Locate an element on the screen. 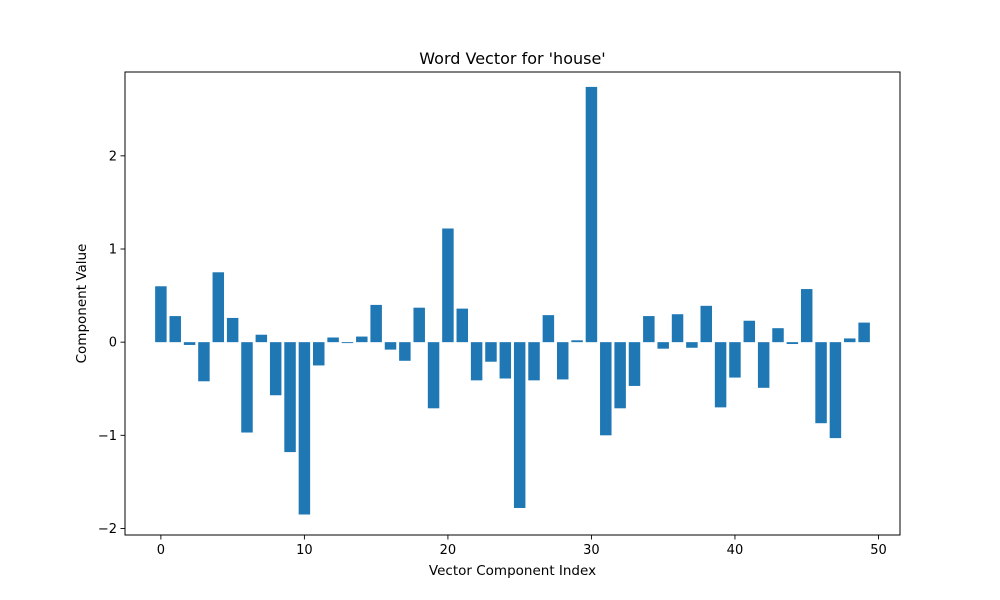 Image resolution: width=1000 pixels, height=600 pixels. y-axis-label: Component Value is located at coordinates (82, 304).